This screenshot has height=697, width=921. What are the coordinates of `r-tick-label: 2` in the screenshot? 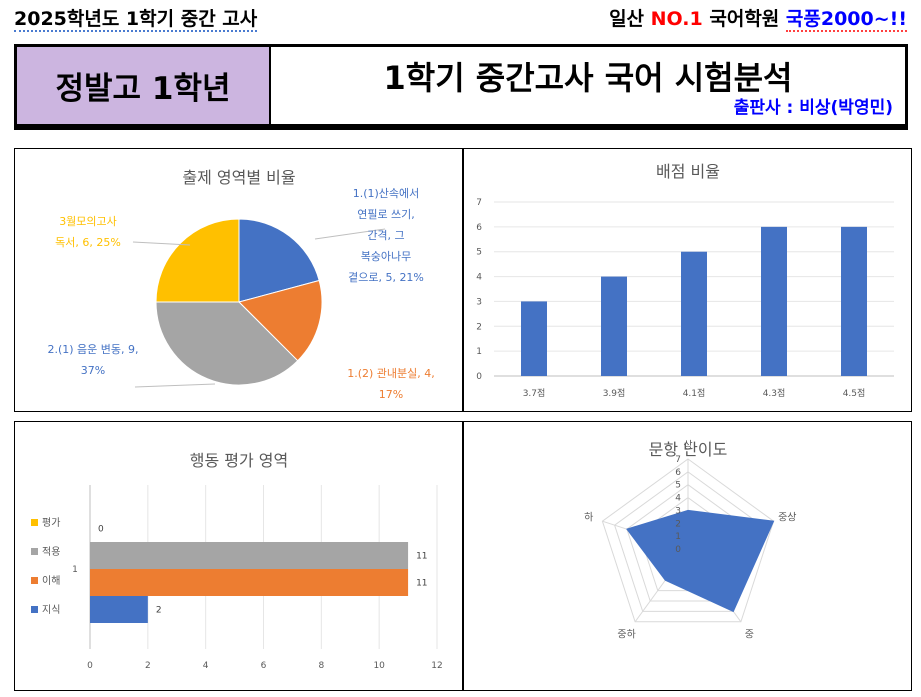 It's located at (678, 524).